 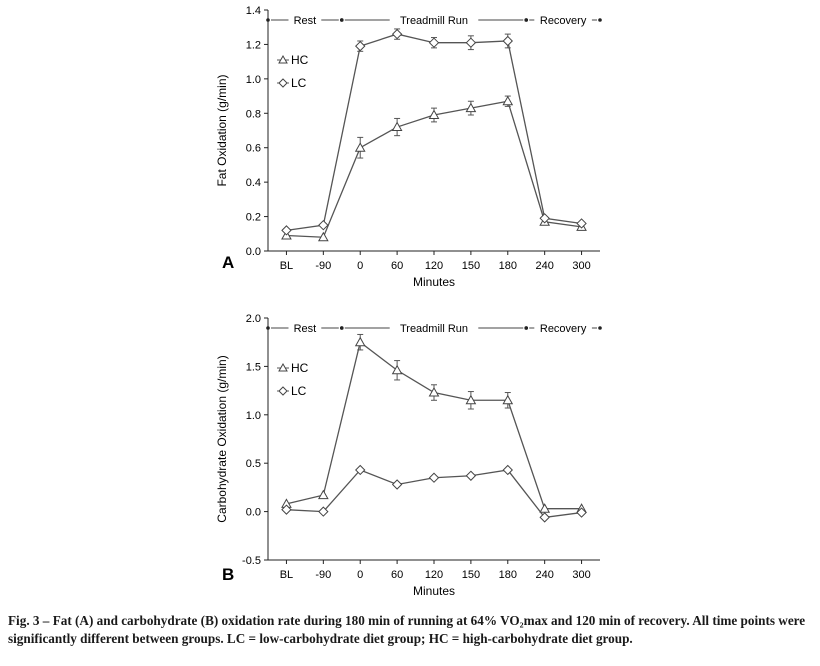 I want to click on y-tick-label: 0.4, so click(x=253, y=183).